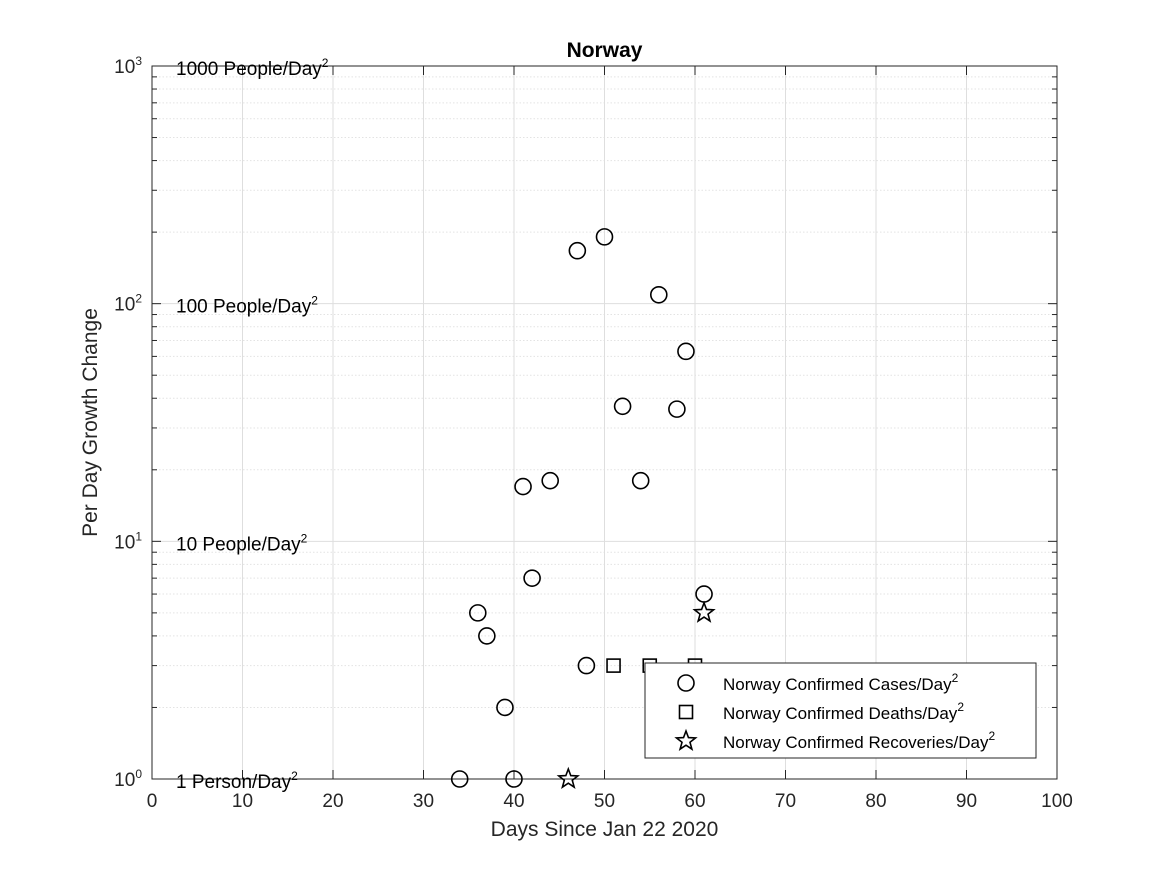 This screenshot has height=875, width=1167. I want to click on y-tick-label: 10², so click(128, 304).